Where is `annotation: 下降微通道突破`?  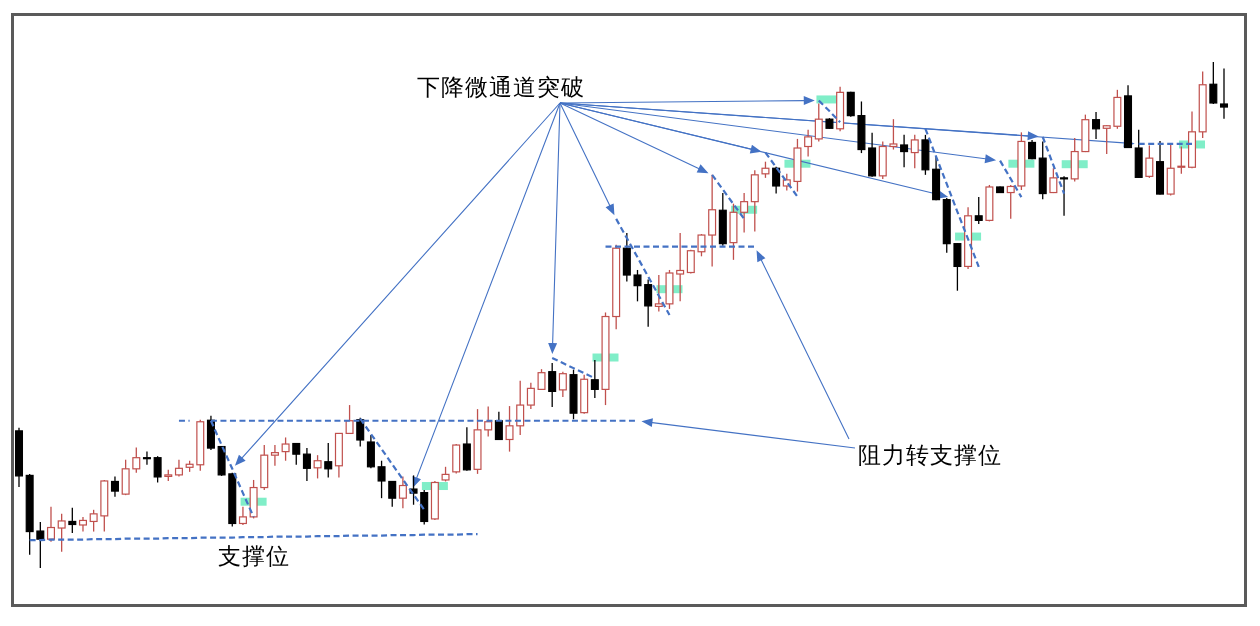
annotation: 下降微通道突破 is located at coordinates (501, 87).